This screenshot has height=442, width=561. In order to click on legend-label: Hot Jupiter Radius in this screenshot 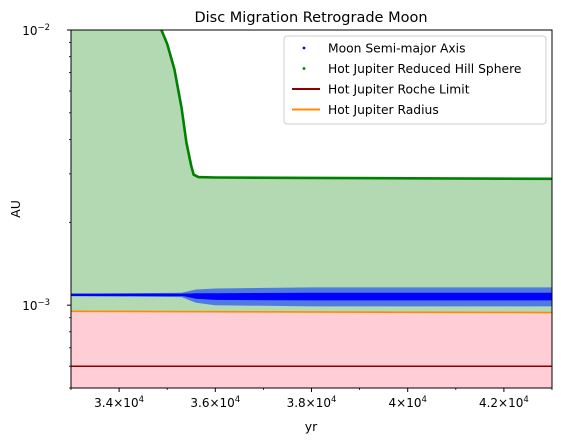, I will do `click(383, 110)`.